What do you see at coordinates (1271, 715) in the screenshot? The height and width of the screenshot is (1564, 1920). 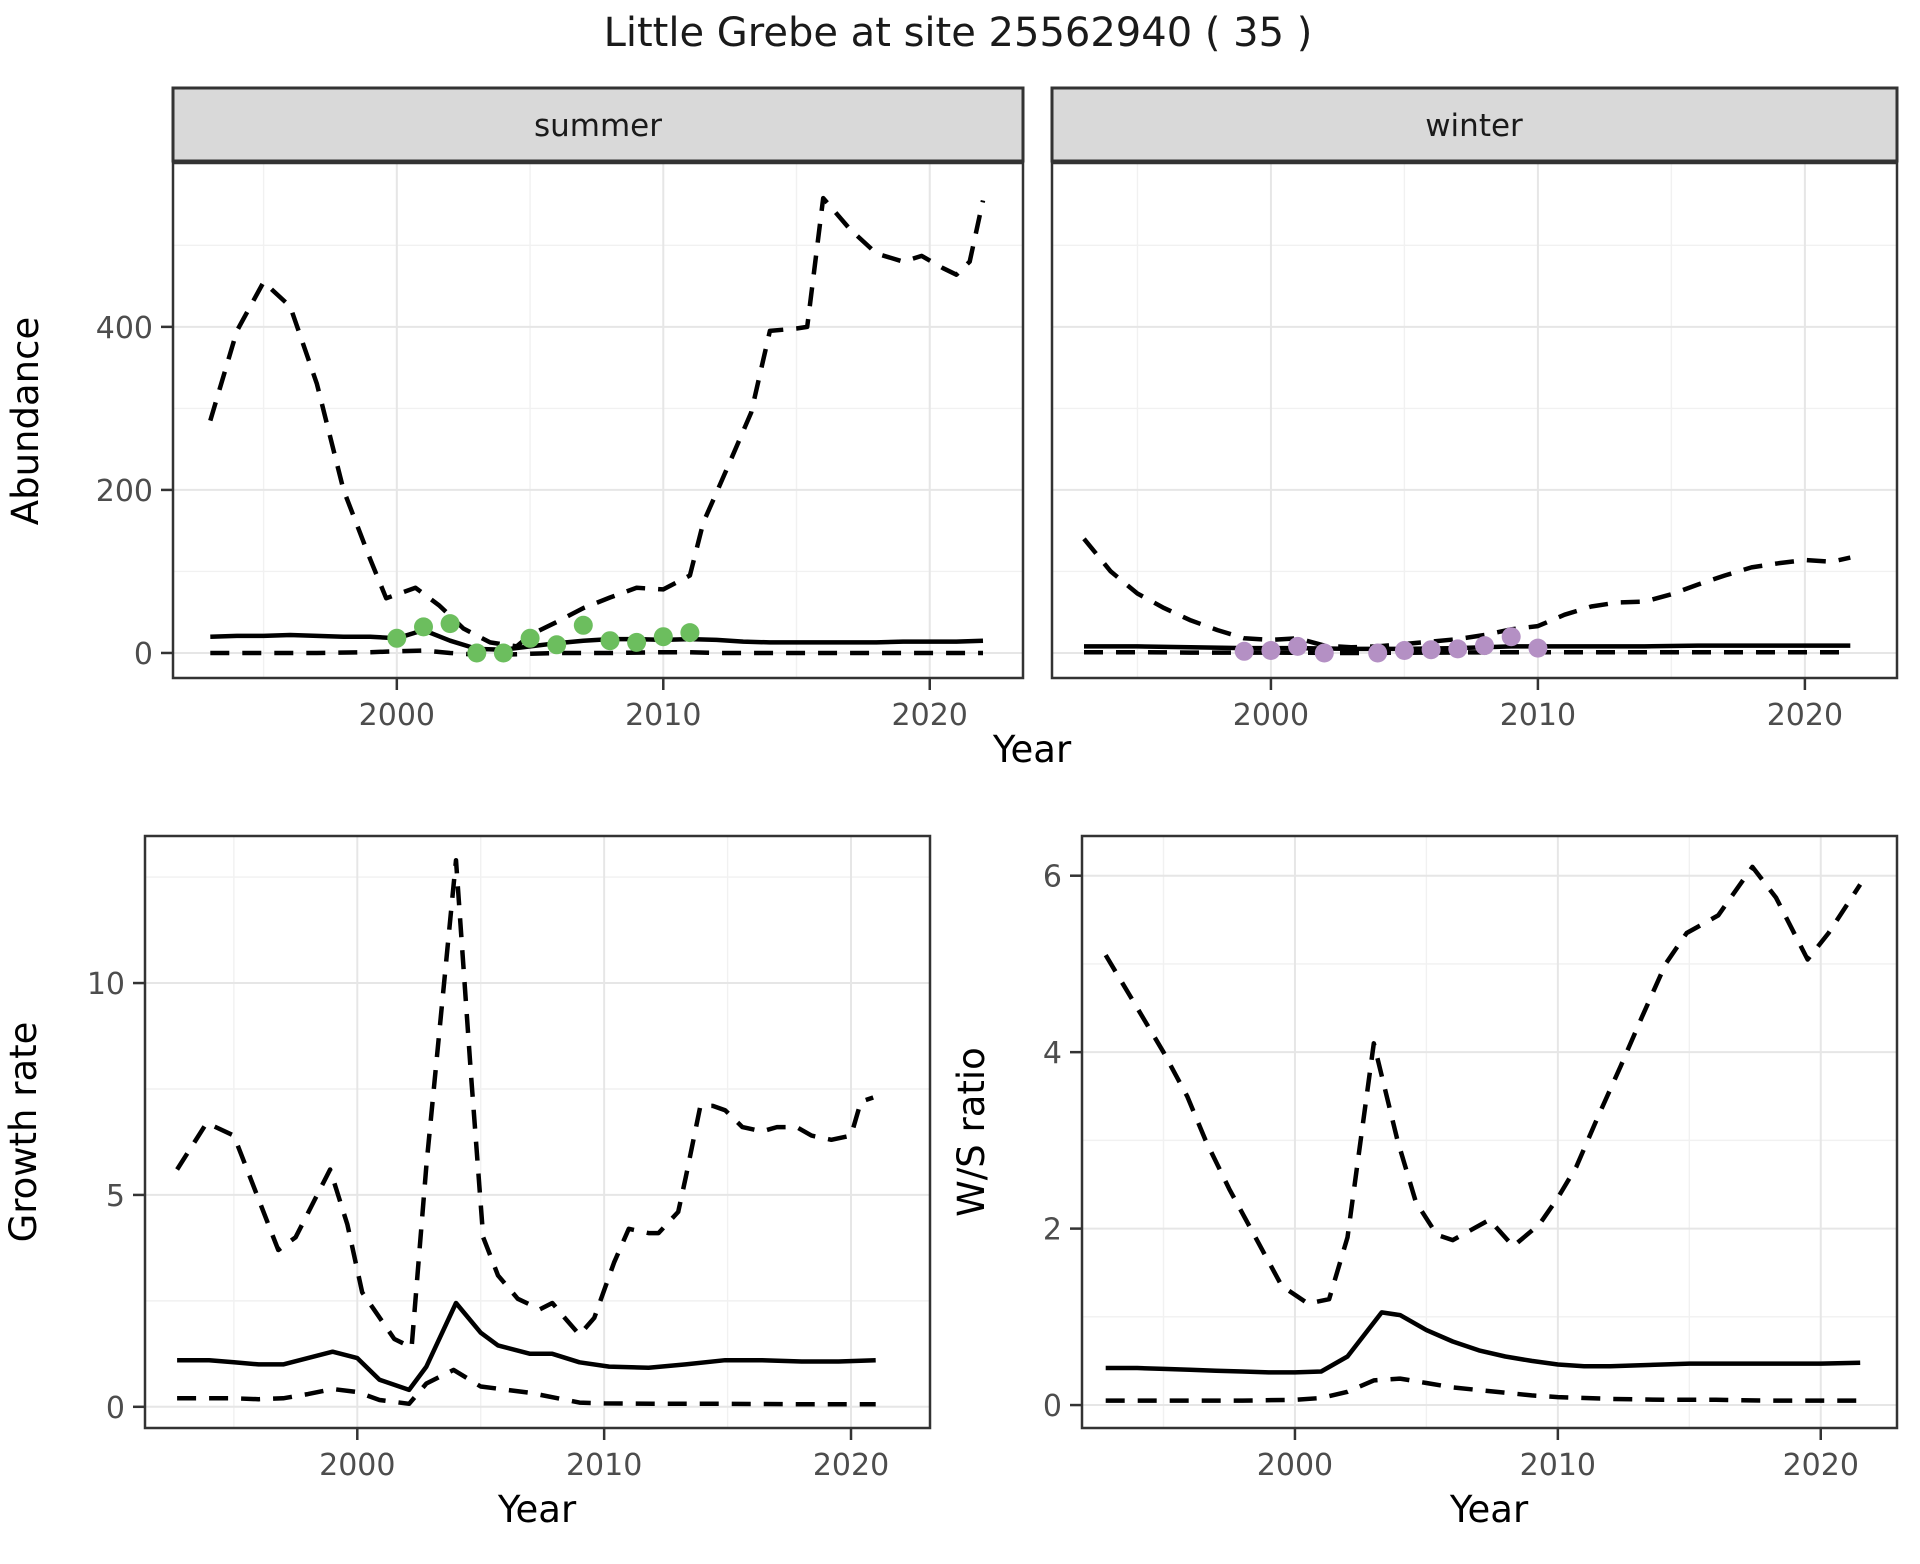 I see `winter-x-tick-label: 2000` at bounding box center [1271, 715].